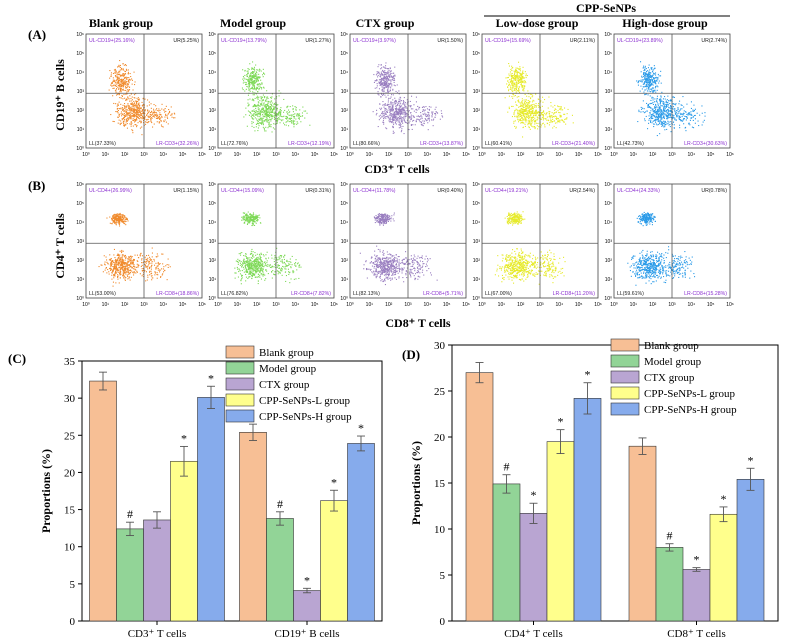  Describe the element at coordinates (318, 41) in the screenshot. I see `quadrant-ur-label: UR(1.27%)` at that location.